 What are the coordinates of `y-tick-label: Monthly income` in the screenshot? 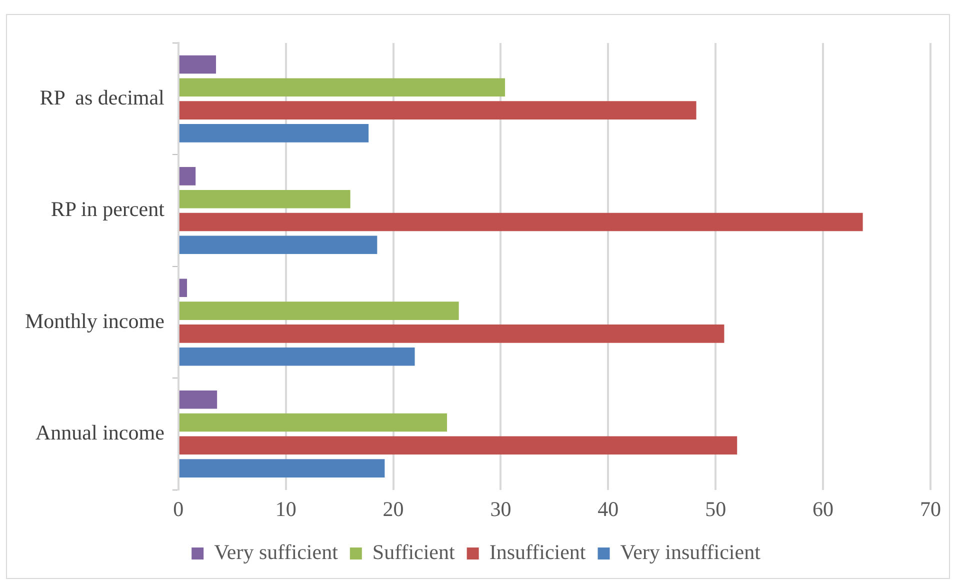 It's located at (94, 320).